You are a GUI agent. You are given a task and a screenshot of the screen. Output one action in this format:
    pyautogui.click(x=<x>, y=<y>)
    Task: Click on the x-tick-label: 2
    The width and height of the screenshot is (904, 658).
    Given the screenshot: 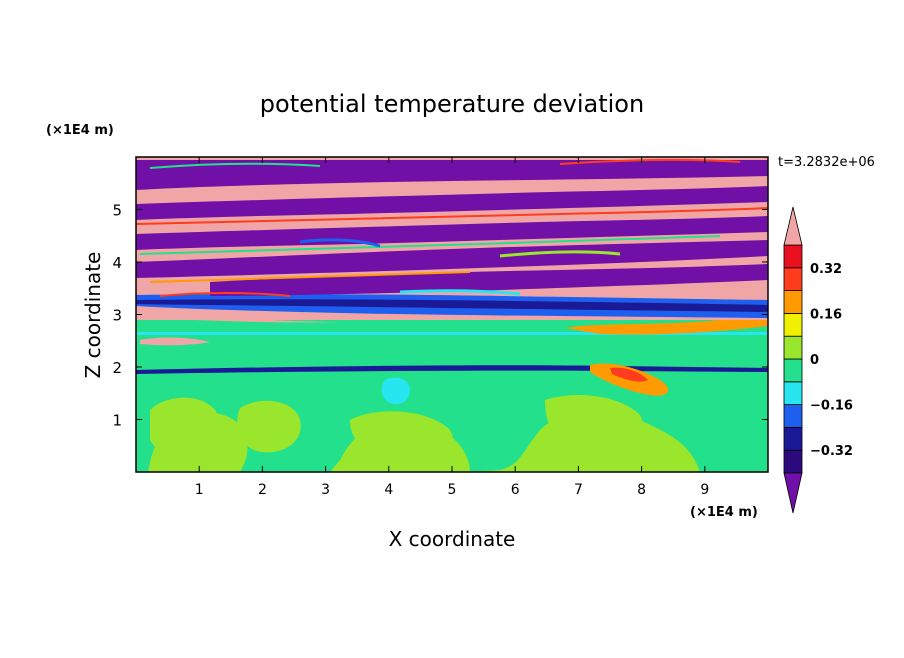 What is the action you would take?
    pyautogui.click(x=262, y=490)
    